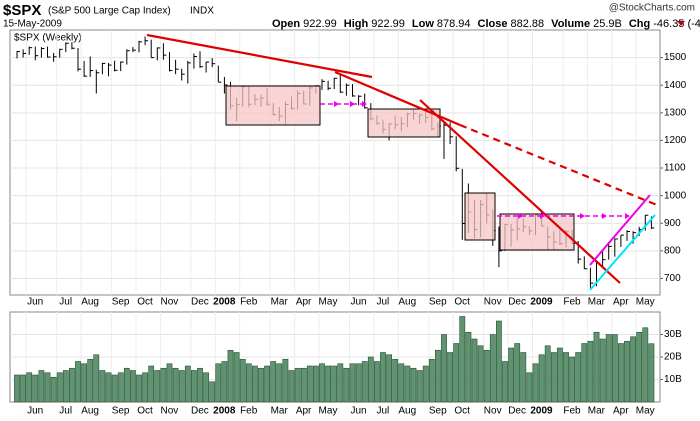 This screenshot has width=700, height=421. I want to click on stat-label: Low, so click(423, 24).